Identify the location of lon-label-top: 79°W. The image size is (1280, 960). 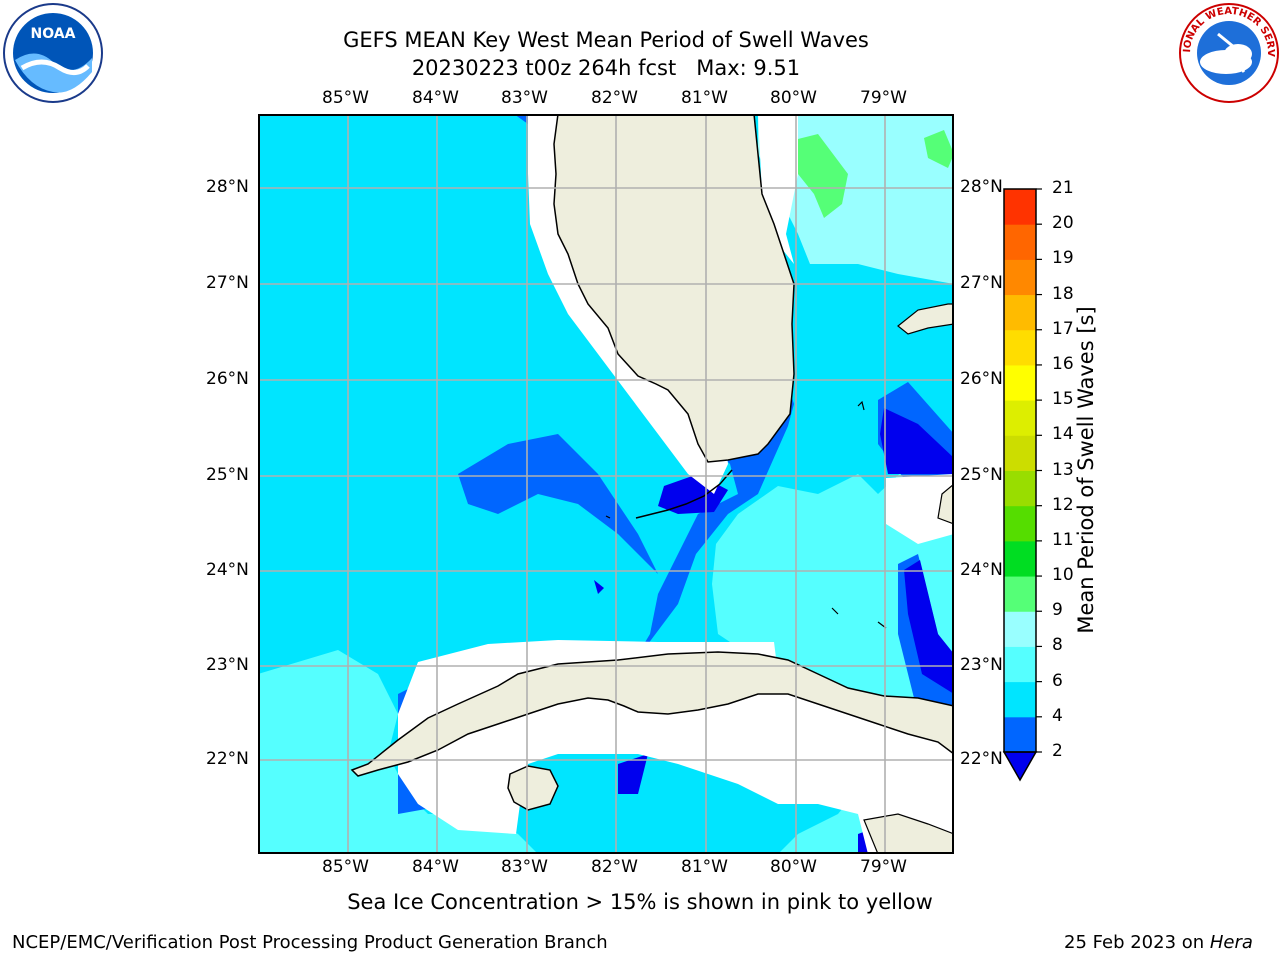
(883, 98).